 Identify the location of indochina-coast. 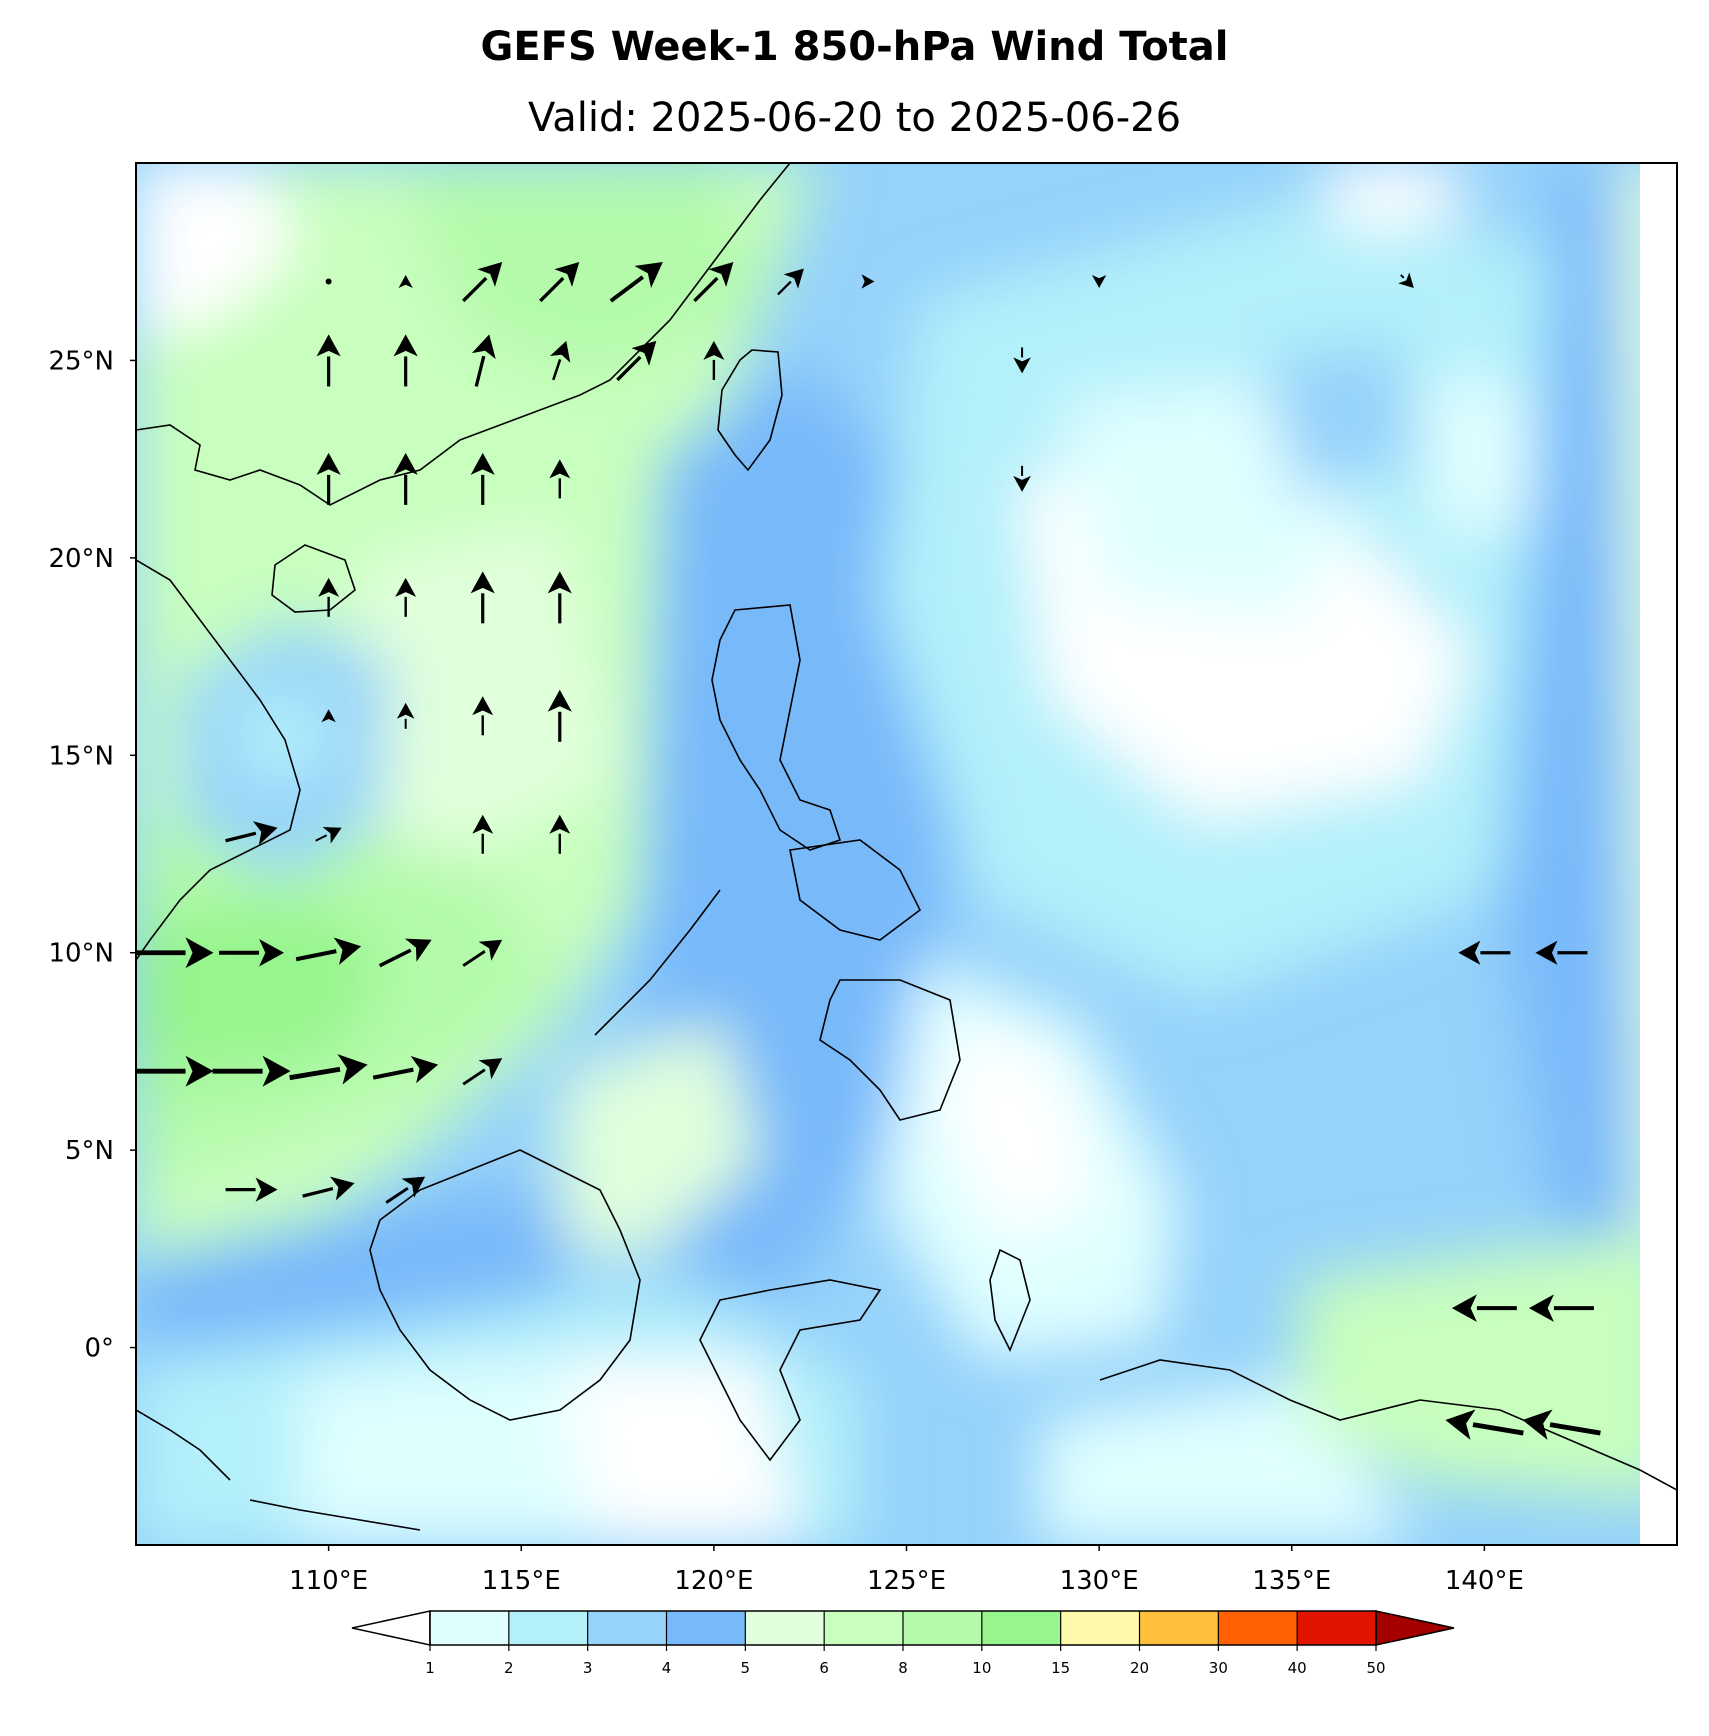
(218, 760).